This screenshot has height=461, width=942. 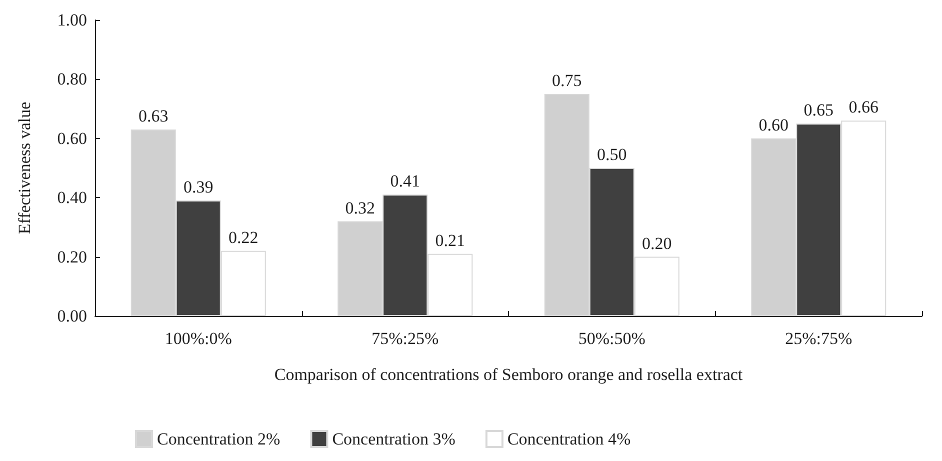 I want to click on y-tick-label: 0.40, so click(x=72, y=198).